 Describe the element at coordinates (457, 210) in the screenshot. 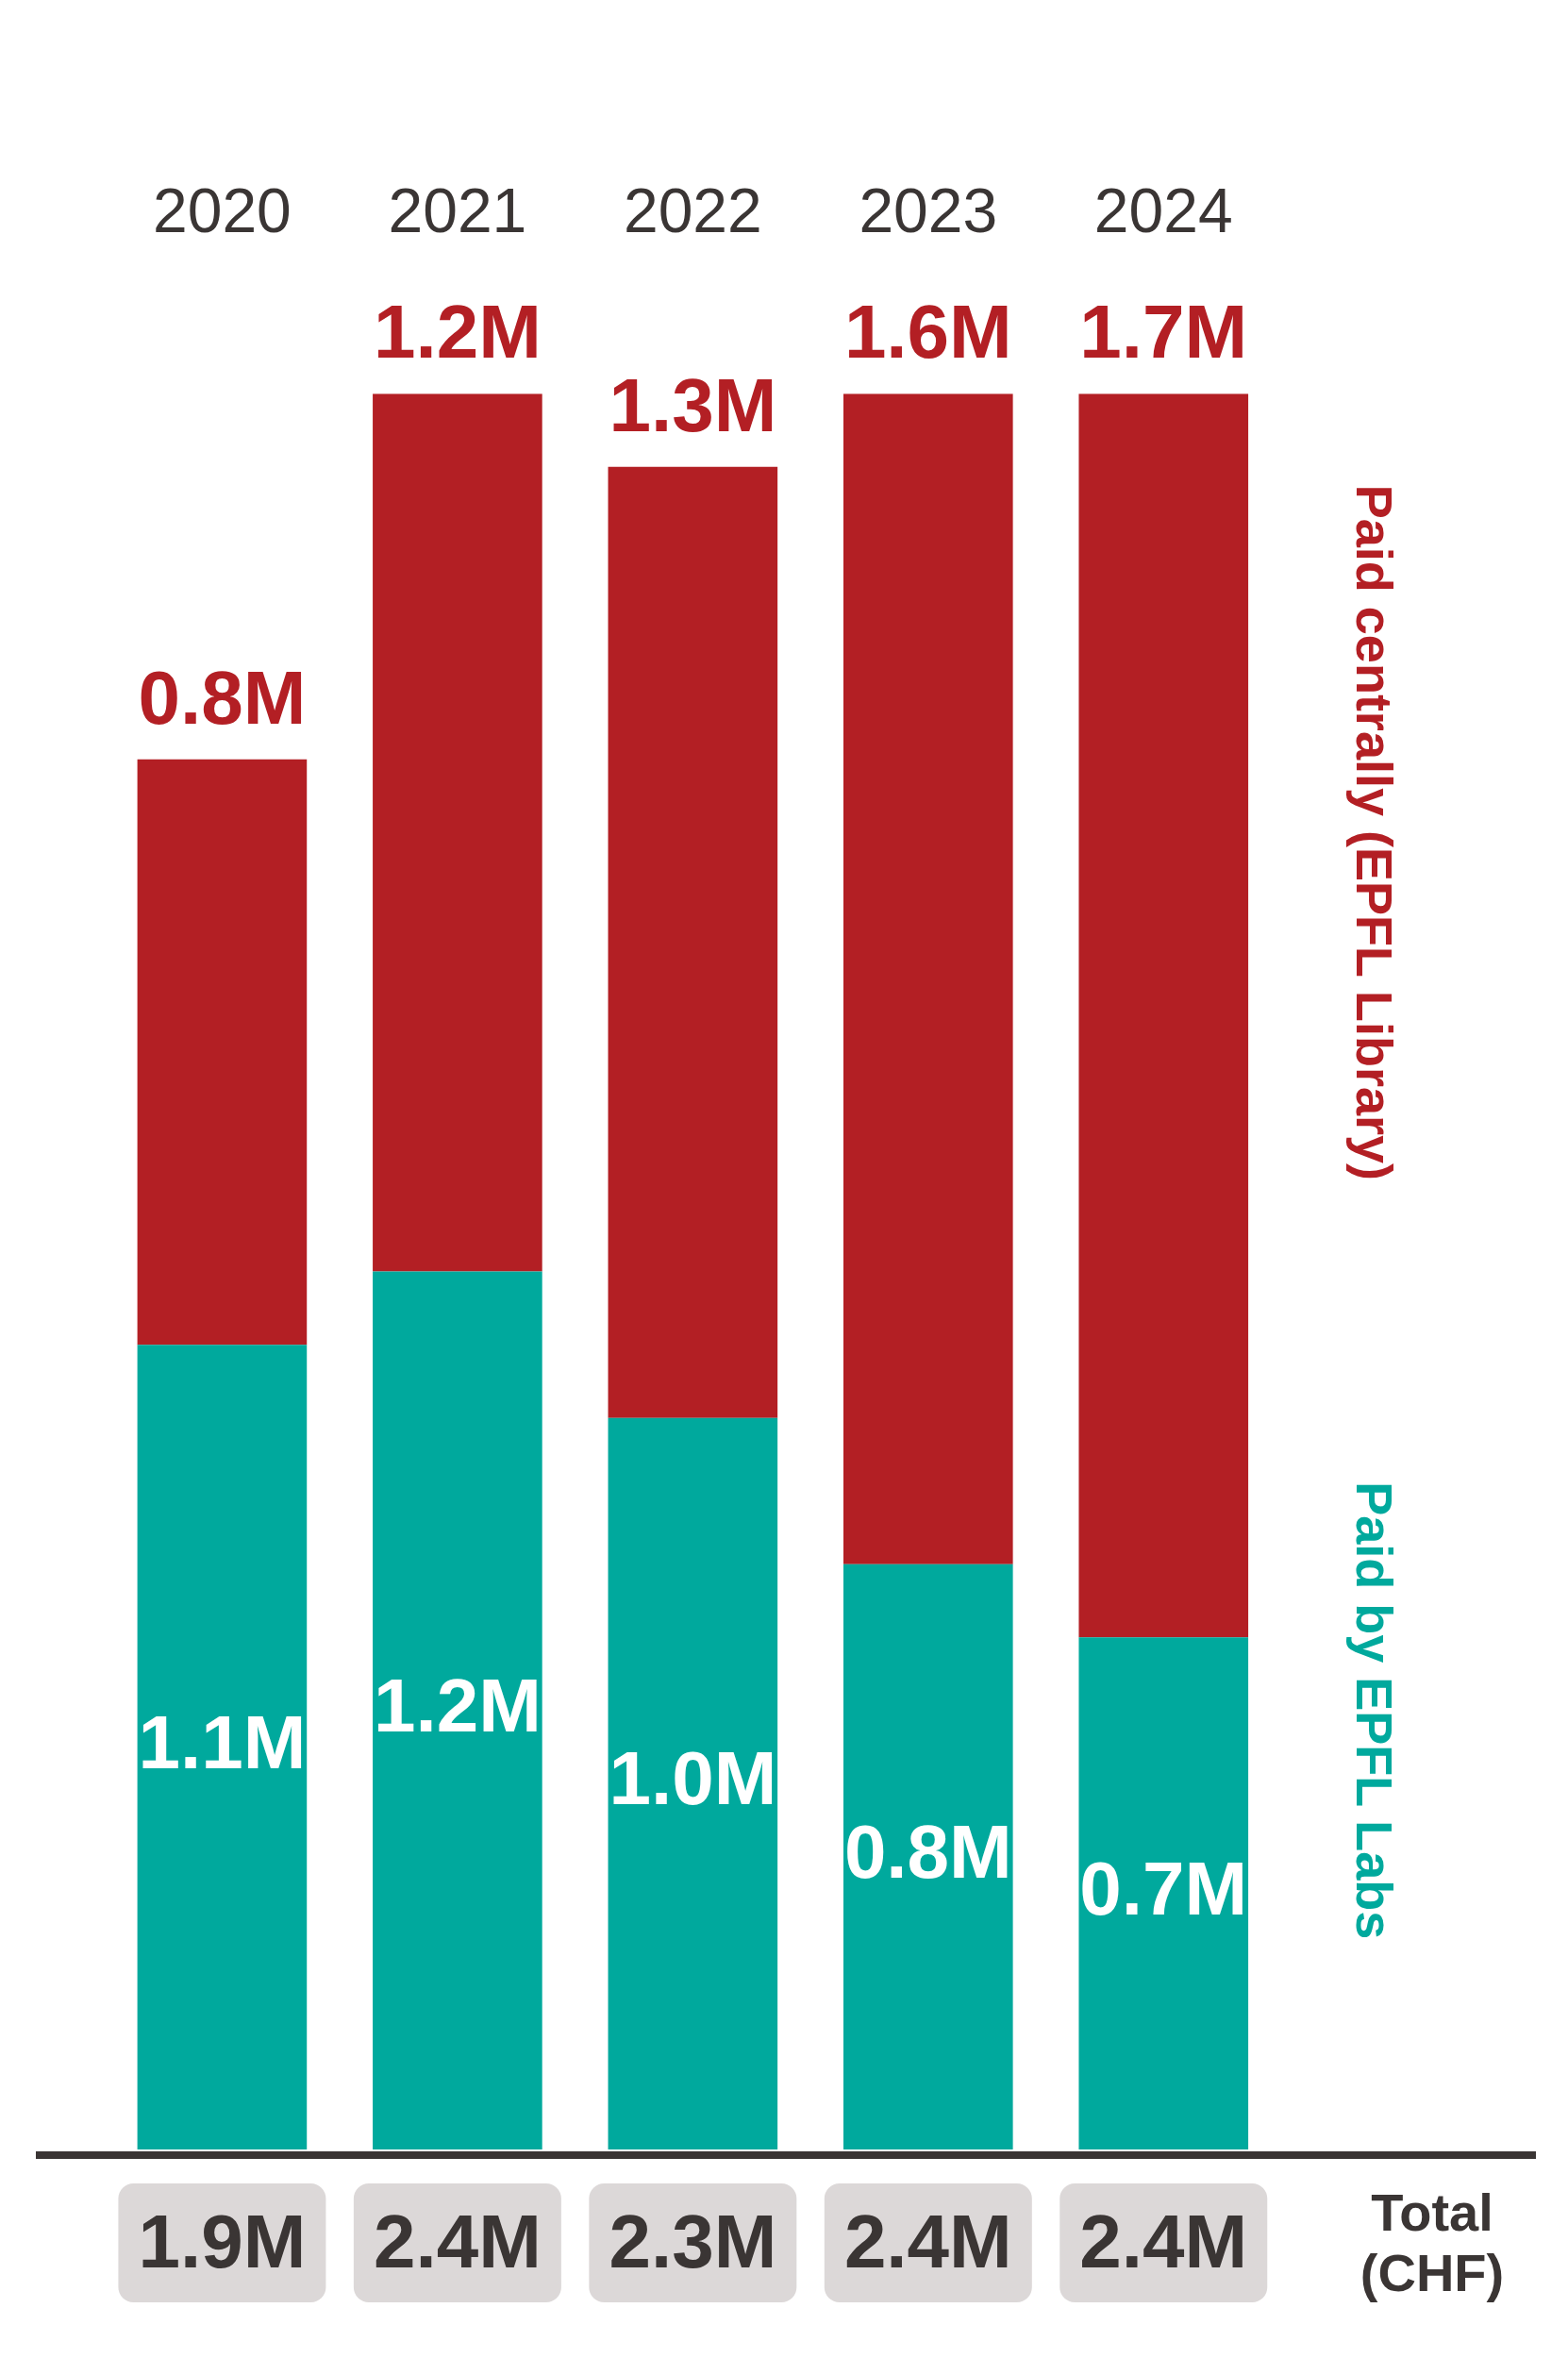

I see `x-tick-label: 2021` at that location.